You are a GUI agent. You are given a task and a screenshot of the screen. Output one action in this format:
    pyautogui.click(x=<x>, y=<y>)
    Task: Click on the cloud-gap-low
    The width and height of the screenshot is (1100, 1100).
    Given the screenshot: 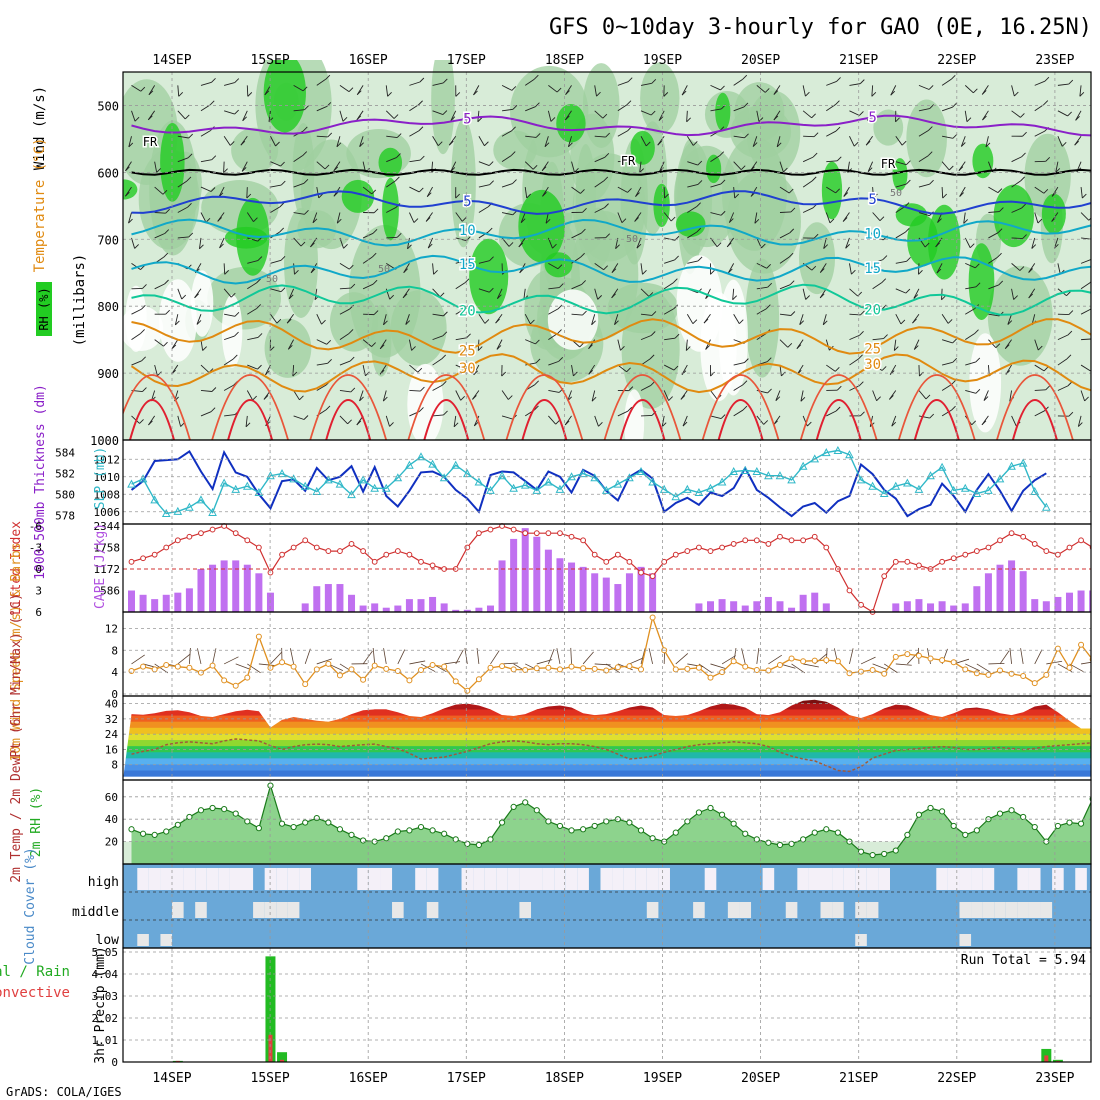 What is the action you would take?
    pyautogui.click(x=143, y=940)
    